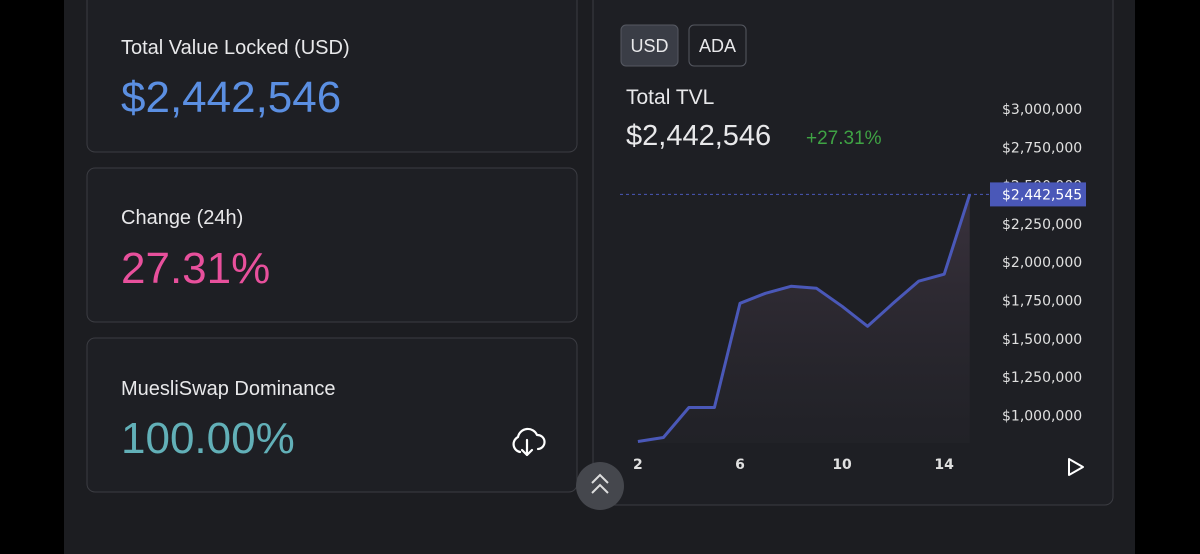  What do you see at coordinates (1042, 378) in the screenshot?
I see `y-tick-label: $1,250,000` at bounding box center [1042, 378].